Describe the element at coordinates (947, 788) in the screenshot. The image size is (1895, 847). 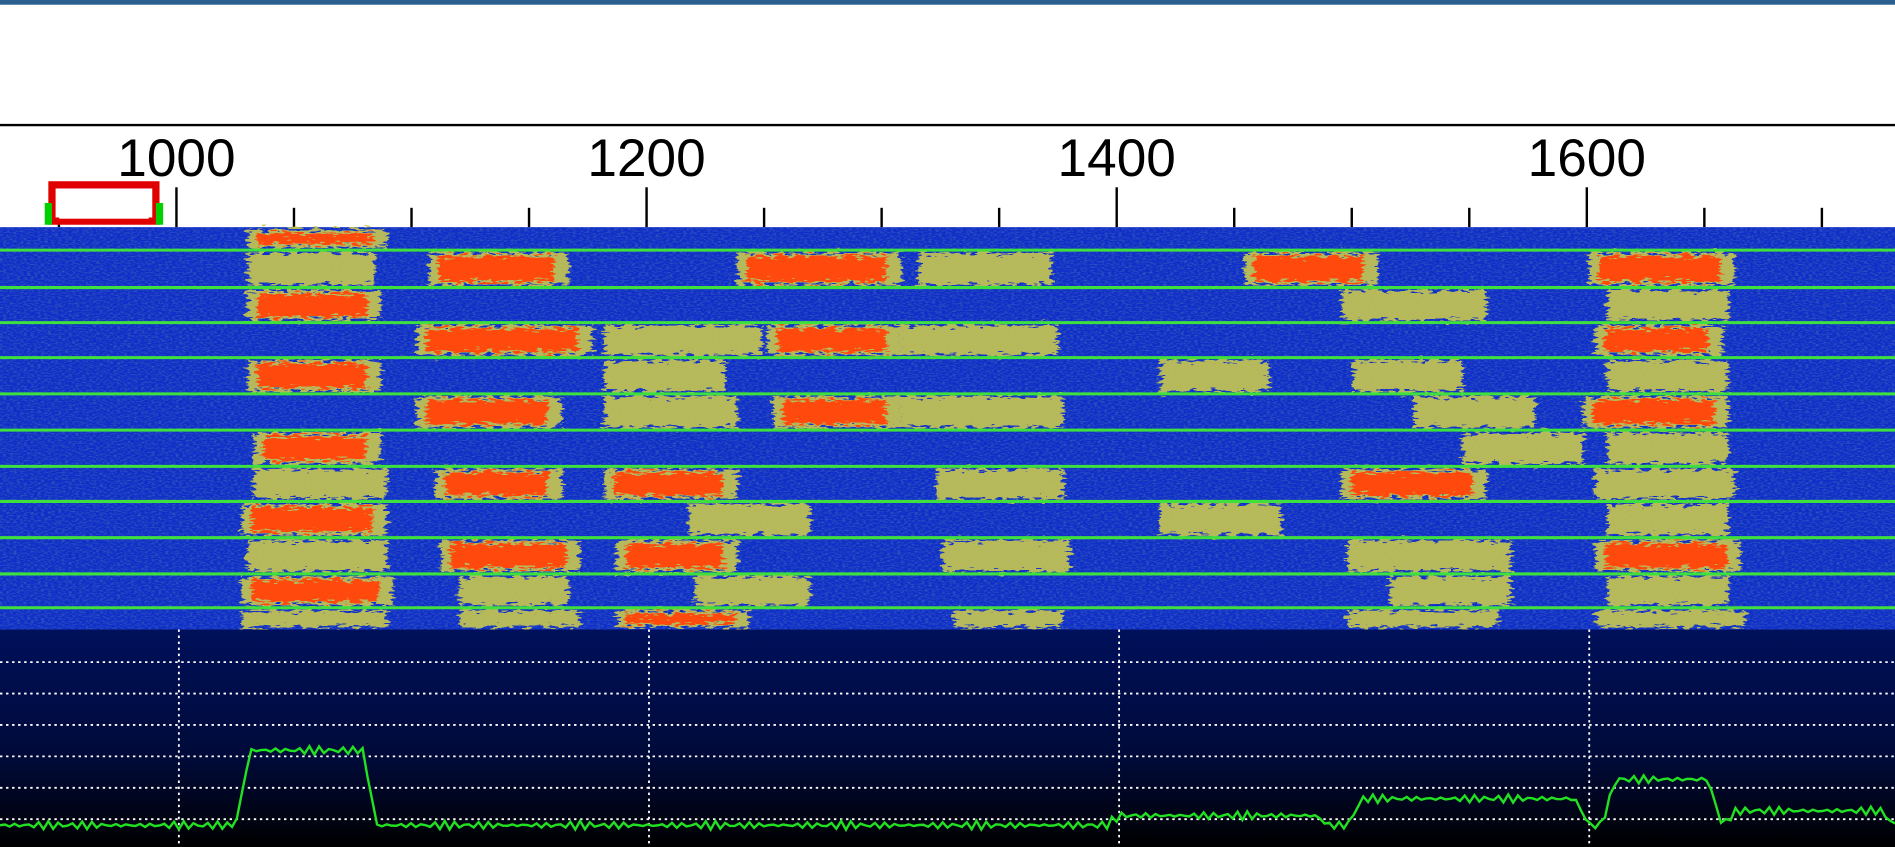
I see `spectrum-line` at that location.